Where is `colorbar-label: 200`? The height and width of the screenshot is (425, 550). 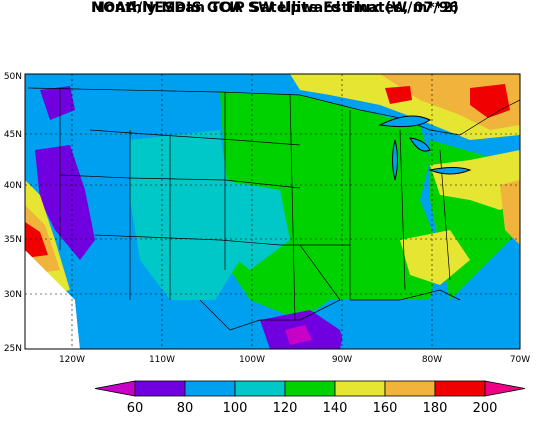 colorbar-label: 200 is located at coordinates (485, 408).